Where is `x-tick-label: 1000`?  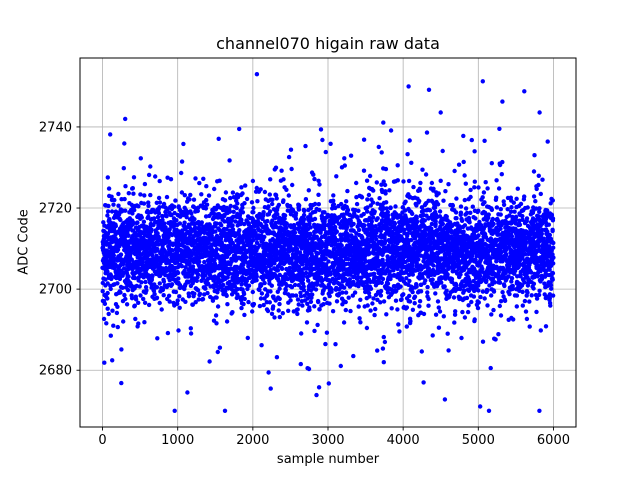
x-tick-label: 1000 is located at coordinates (177, 440).